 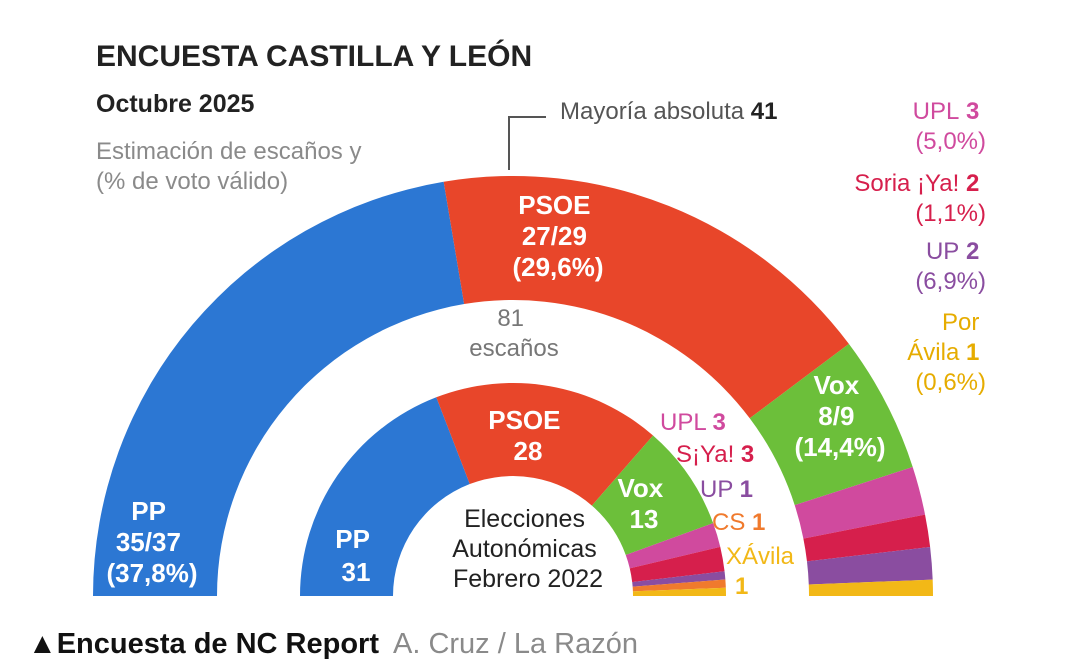 What do you see at coordinates (741, 586) in the screenshot?
I see `inner-xavila-seats: 1` at bounding box center [741, 586].